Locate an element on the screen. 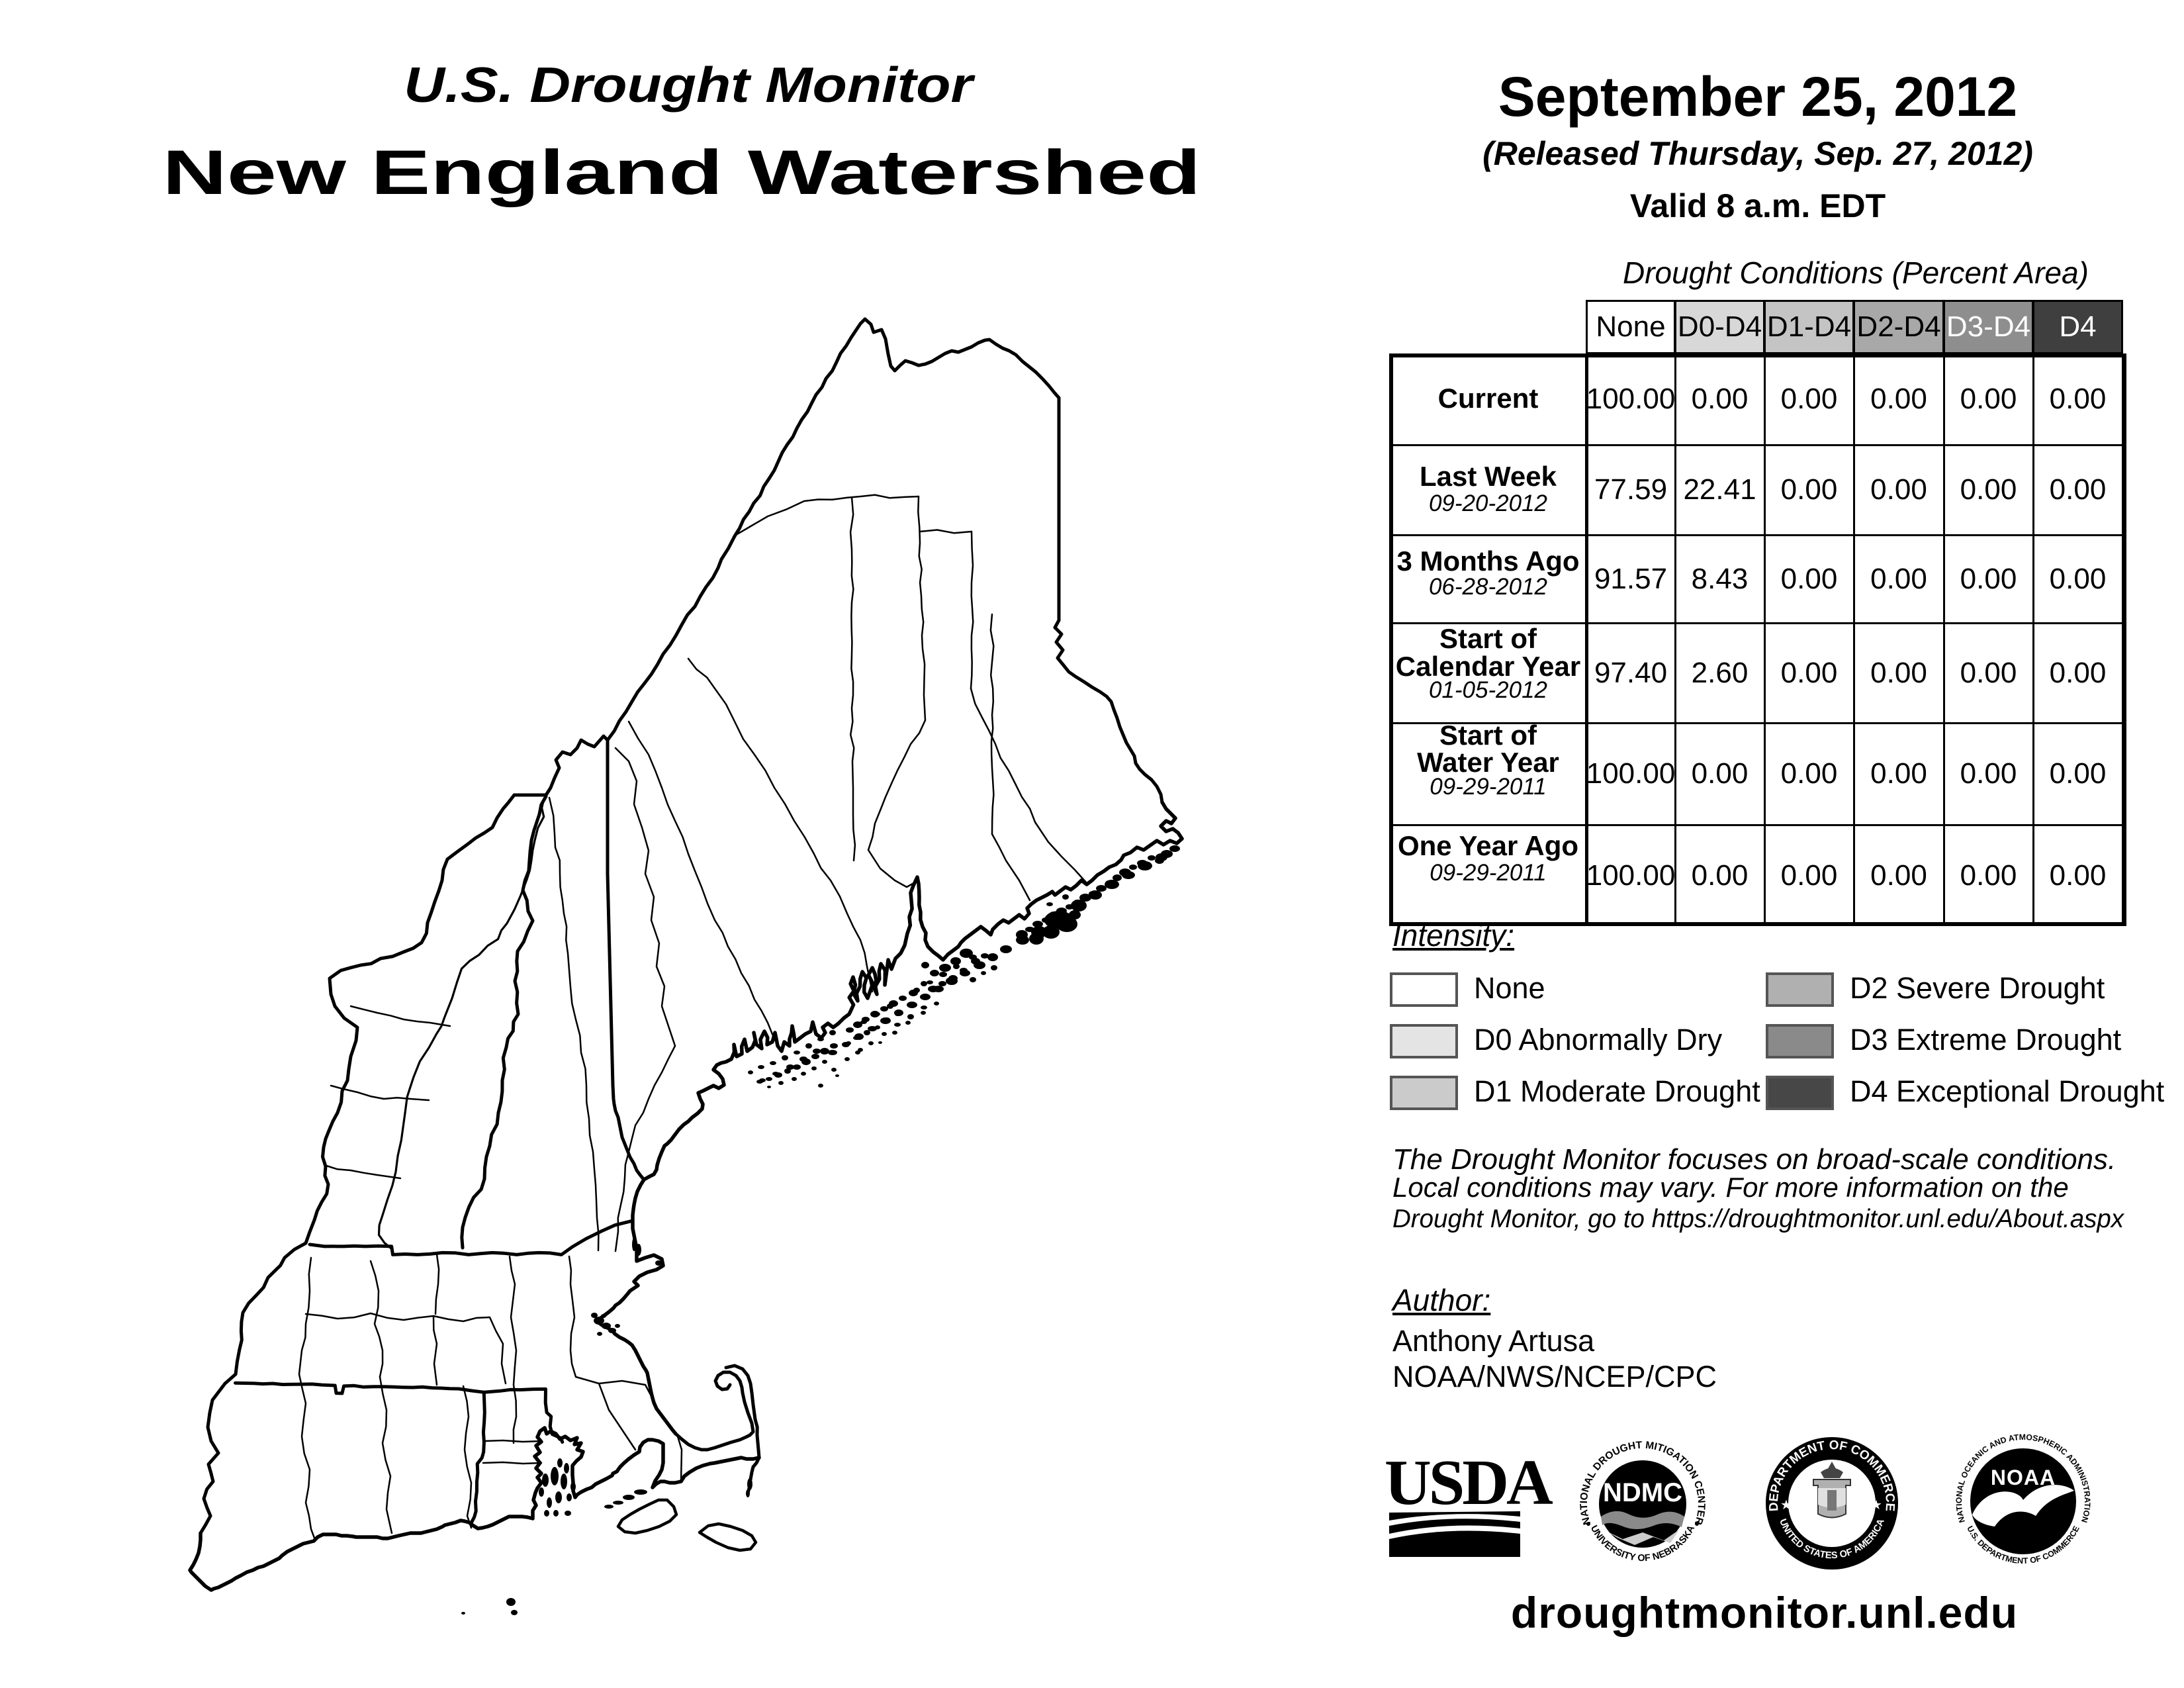 This screenshot has height=1688, width=2184. svg-text: NOAA is located at coordinates (2023, 1477).